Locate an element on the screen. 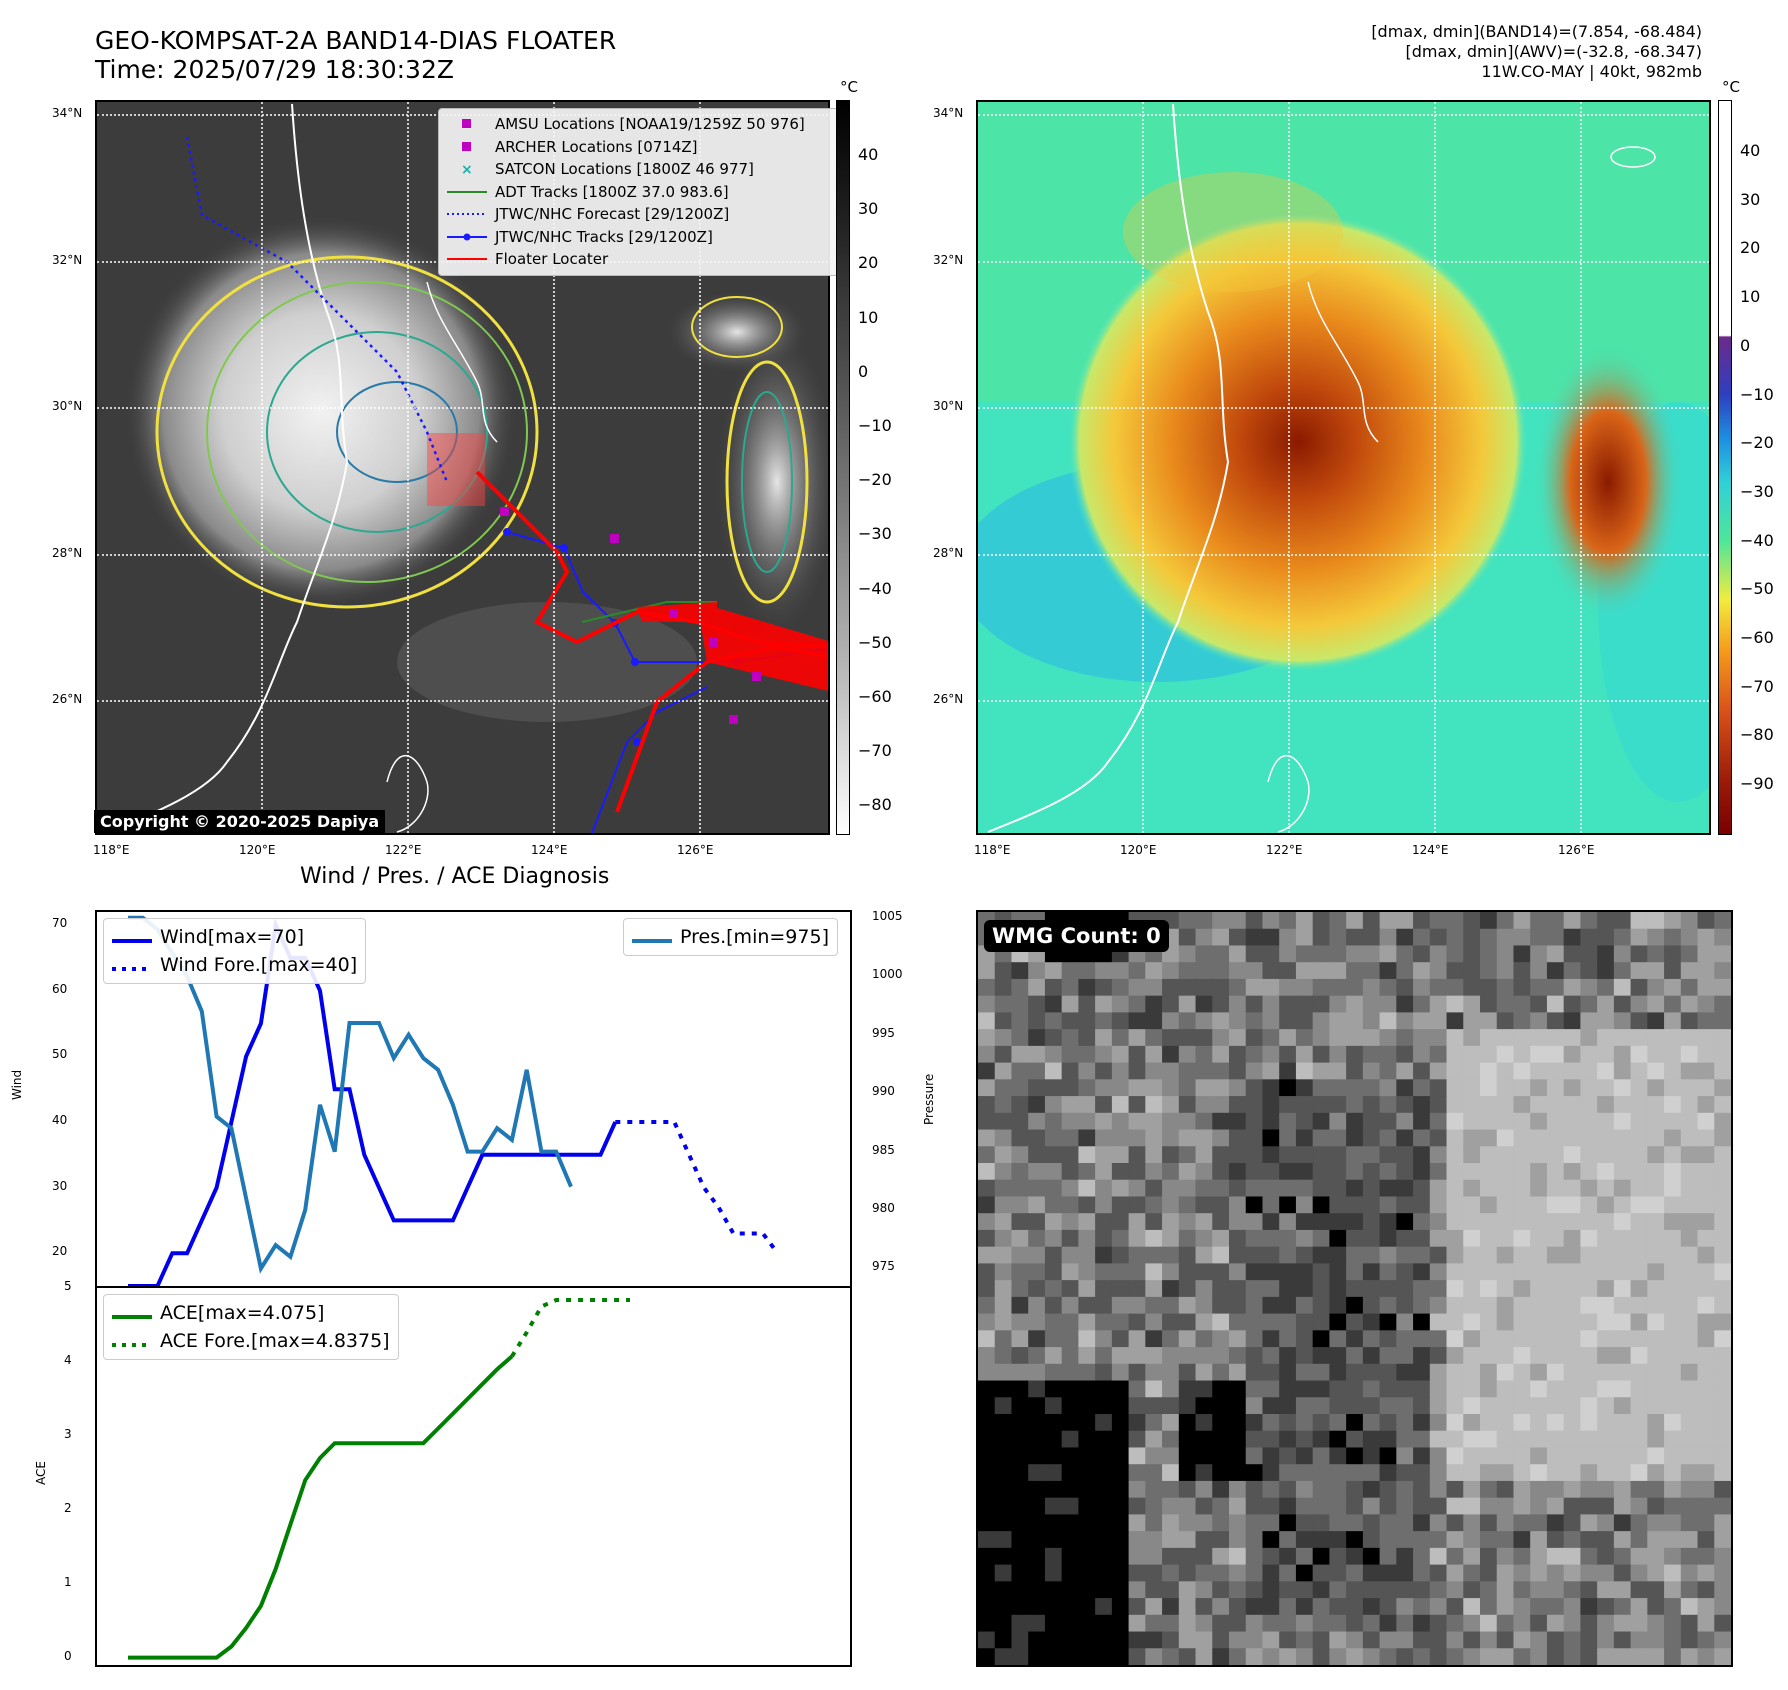  y2-tick: 985 is located at coordinates (883, 1149).